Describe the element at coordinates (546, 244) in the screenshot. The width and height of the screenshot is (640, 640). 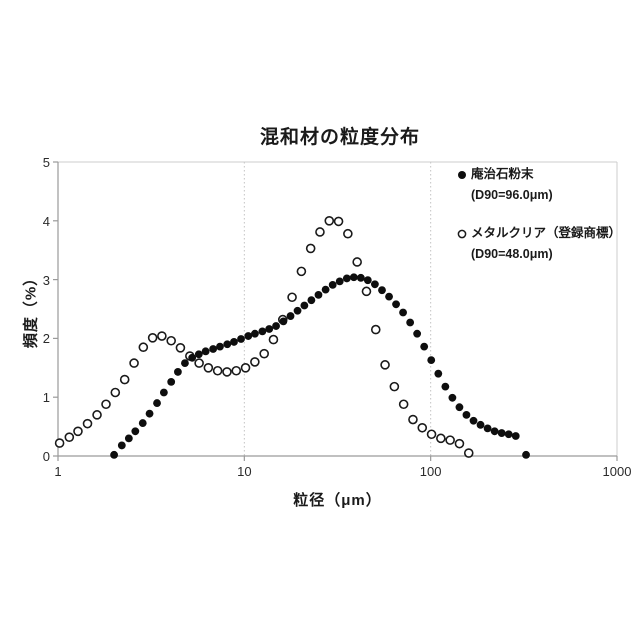
I see `legend-text: メタルクリア（登録商標） (D90=48.0μm)` at that location.